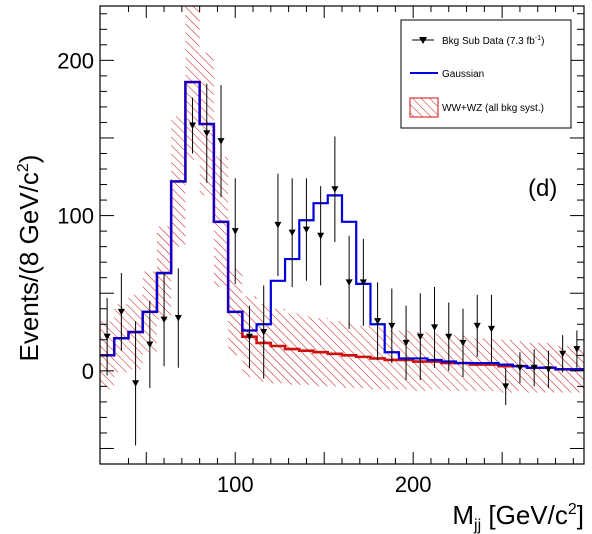 The image size is (592, 534). I want to click on y-tick-label: 100, so click(75, 216).